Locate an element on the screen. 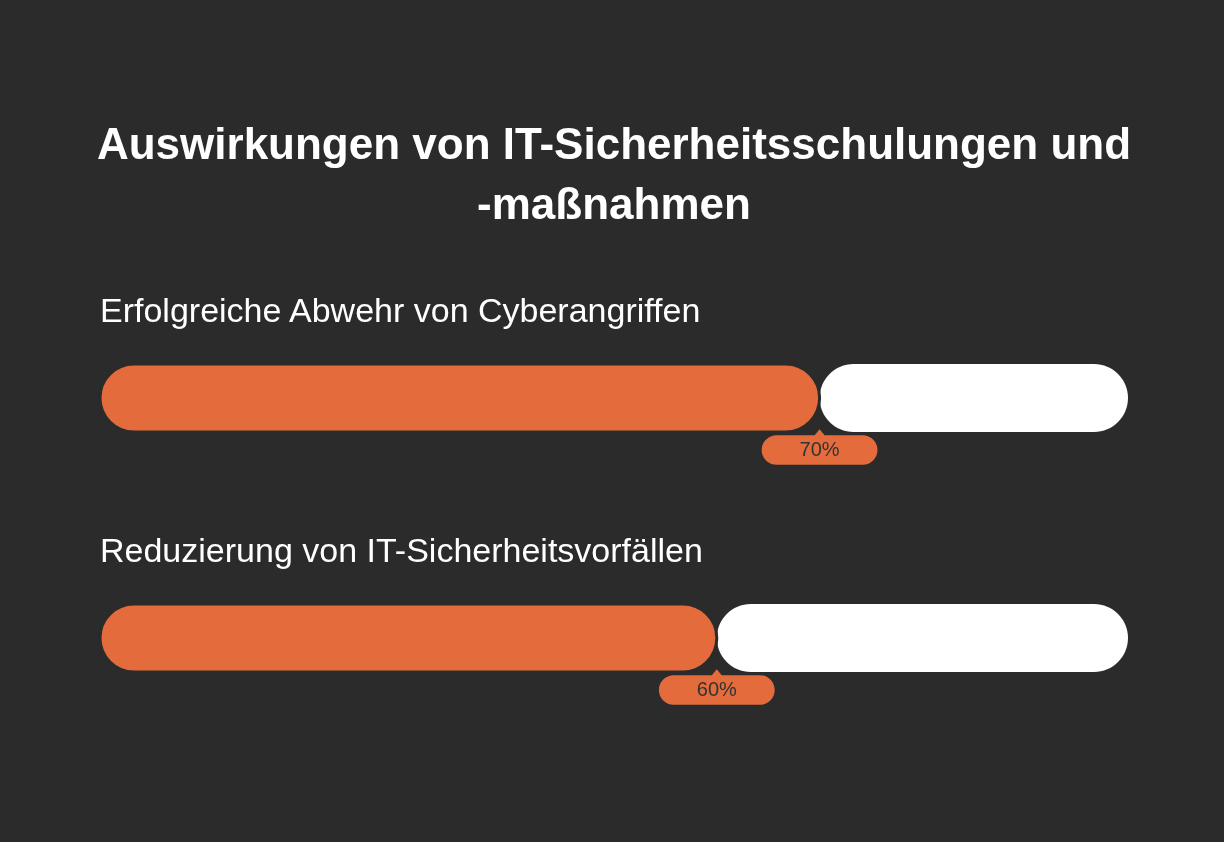  chart-title: Auswirkungen von IT-Sicherheitsschulungen und -maßnahmen is located at coordinates (614, 173).